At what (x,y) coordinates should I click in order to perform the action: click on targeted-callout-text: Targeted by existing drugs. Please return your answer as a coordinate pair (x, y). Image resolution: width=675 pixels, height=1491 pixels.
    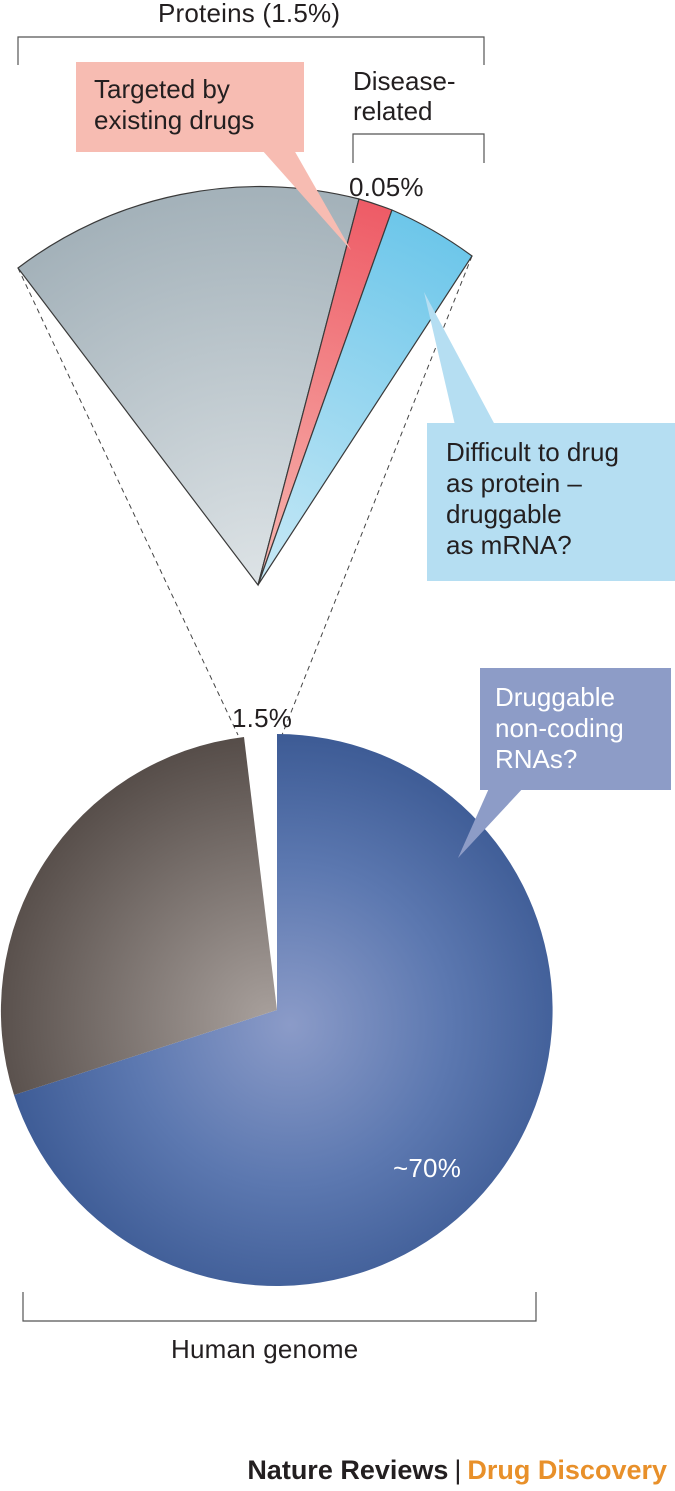
    Looking at the image, I should click on (174, 104).